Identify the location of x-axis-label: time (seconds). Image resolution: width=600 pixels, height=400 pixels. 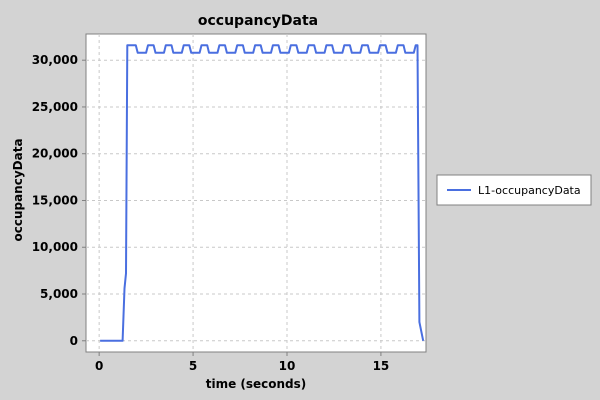
(256, 384).